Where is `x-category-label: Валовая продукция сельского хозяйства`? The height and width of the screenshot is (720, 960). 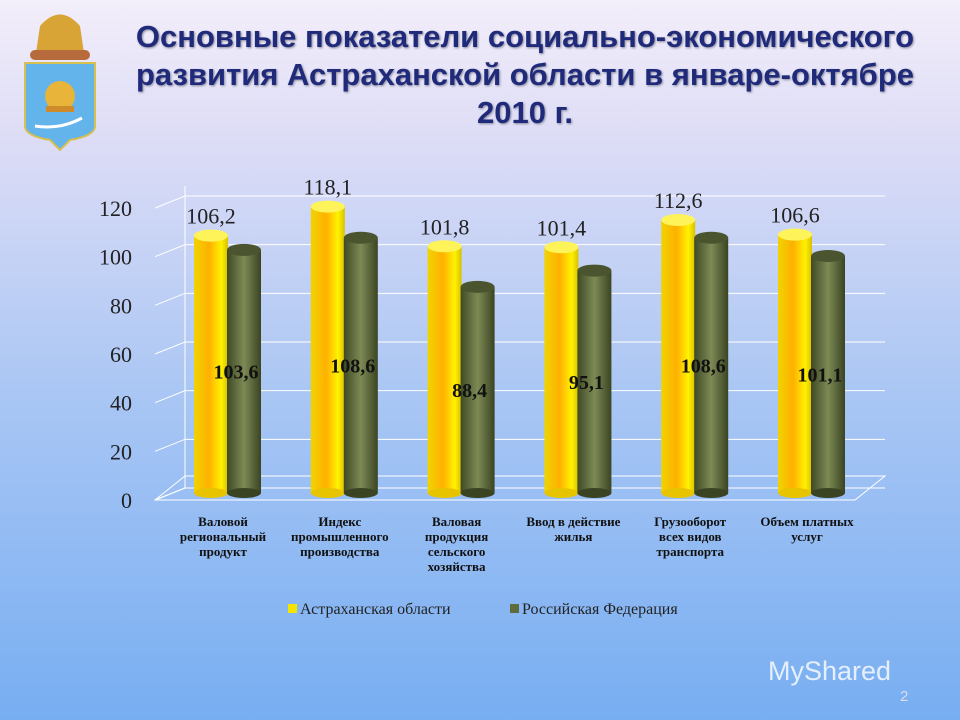 x-category-label: Валовая продукция сельского хозяйства is located at coordinates (456, 544).